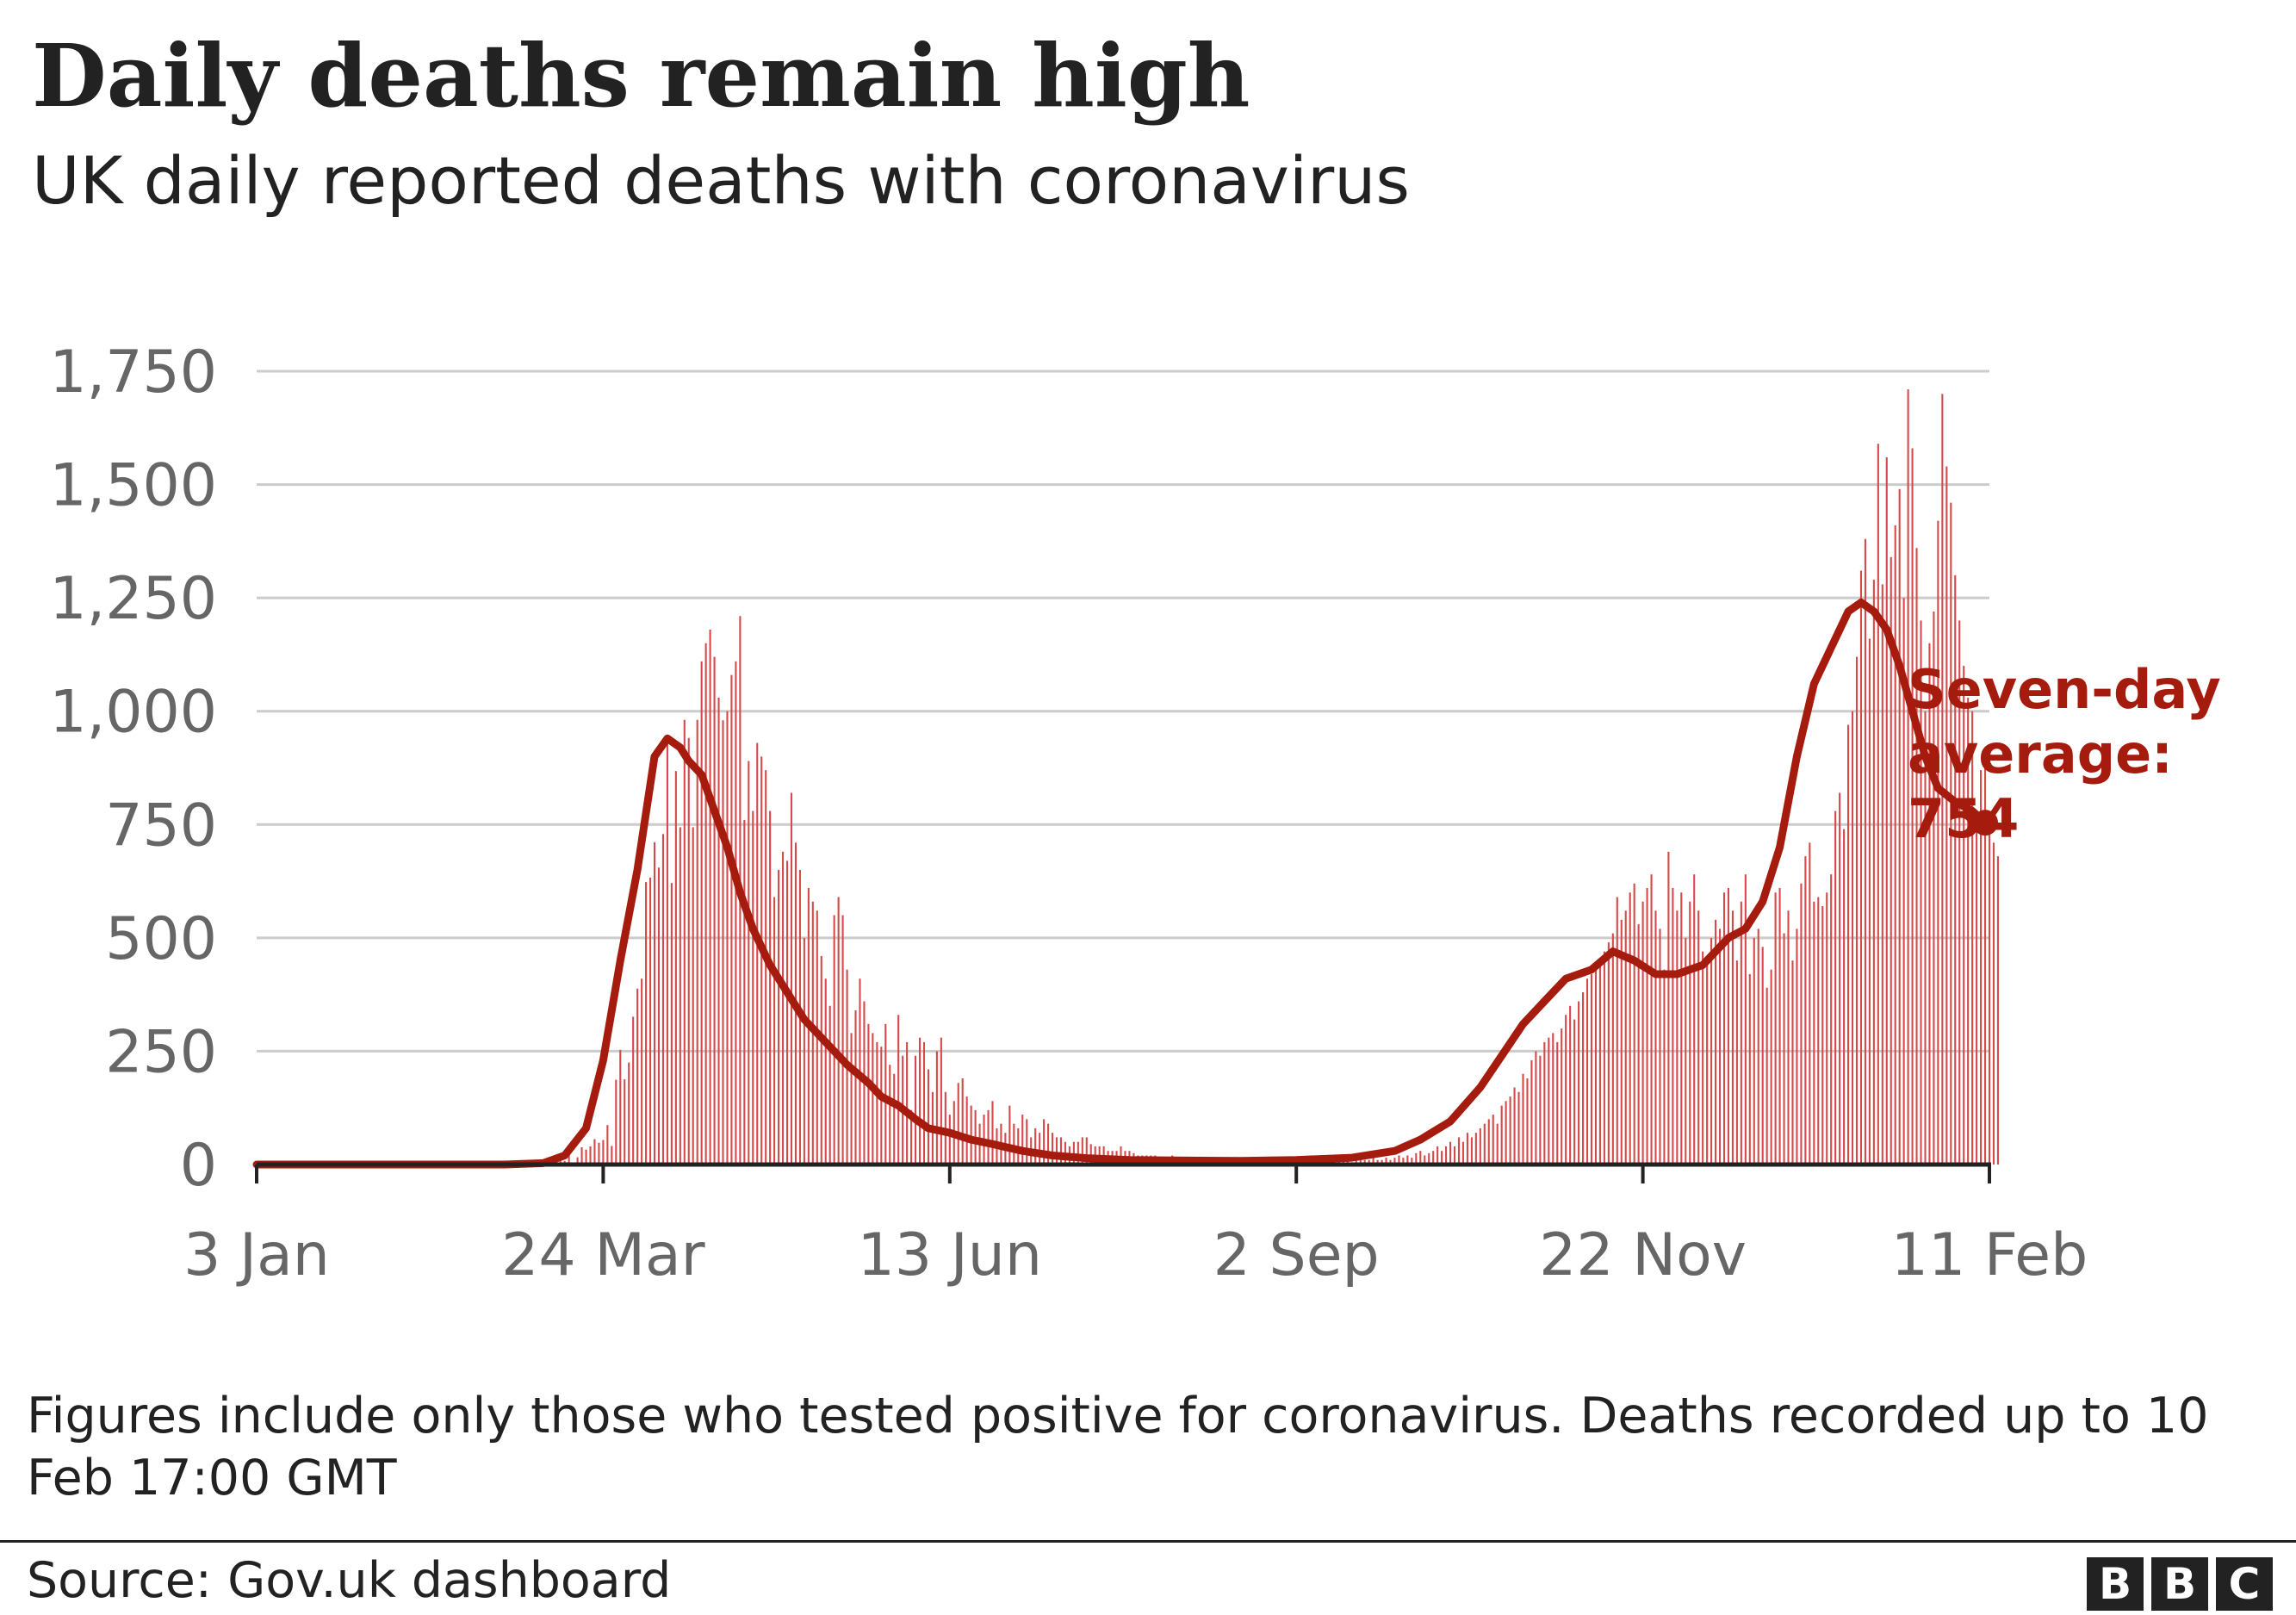 The width and height of the screenshot is (2296, 1615). I want to click on x-axis-ticks: 3 Jan 24 Mar 13 Jun 2 Sep 22 Nov 11 Feb, so click(1135, 1227).